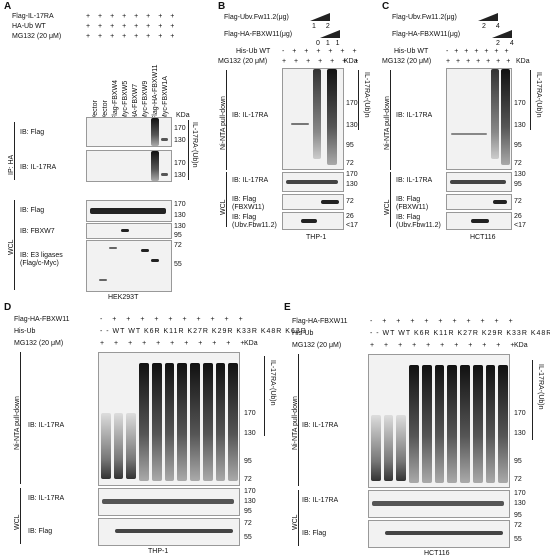  I want to click on blot-label: IB: FBXW7, so click(37, 231).